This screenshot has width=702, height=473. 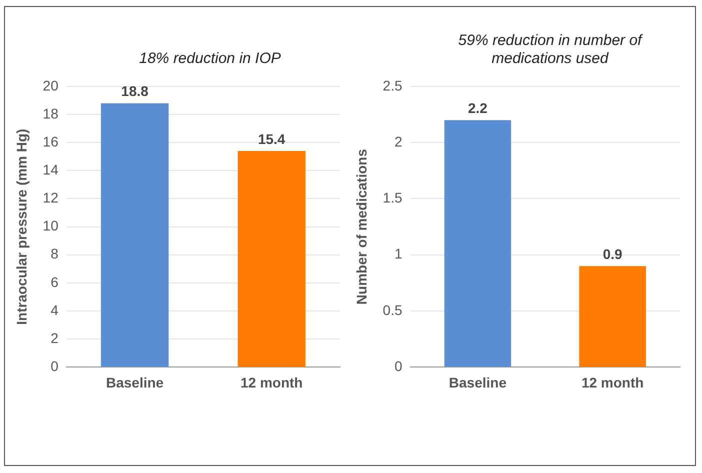 I want to click on y-tick-label: 10, so click(x=50, y=226).